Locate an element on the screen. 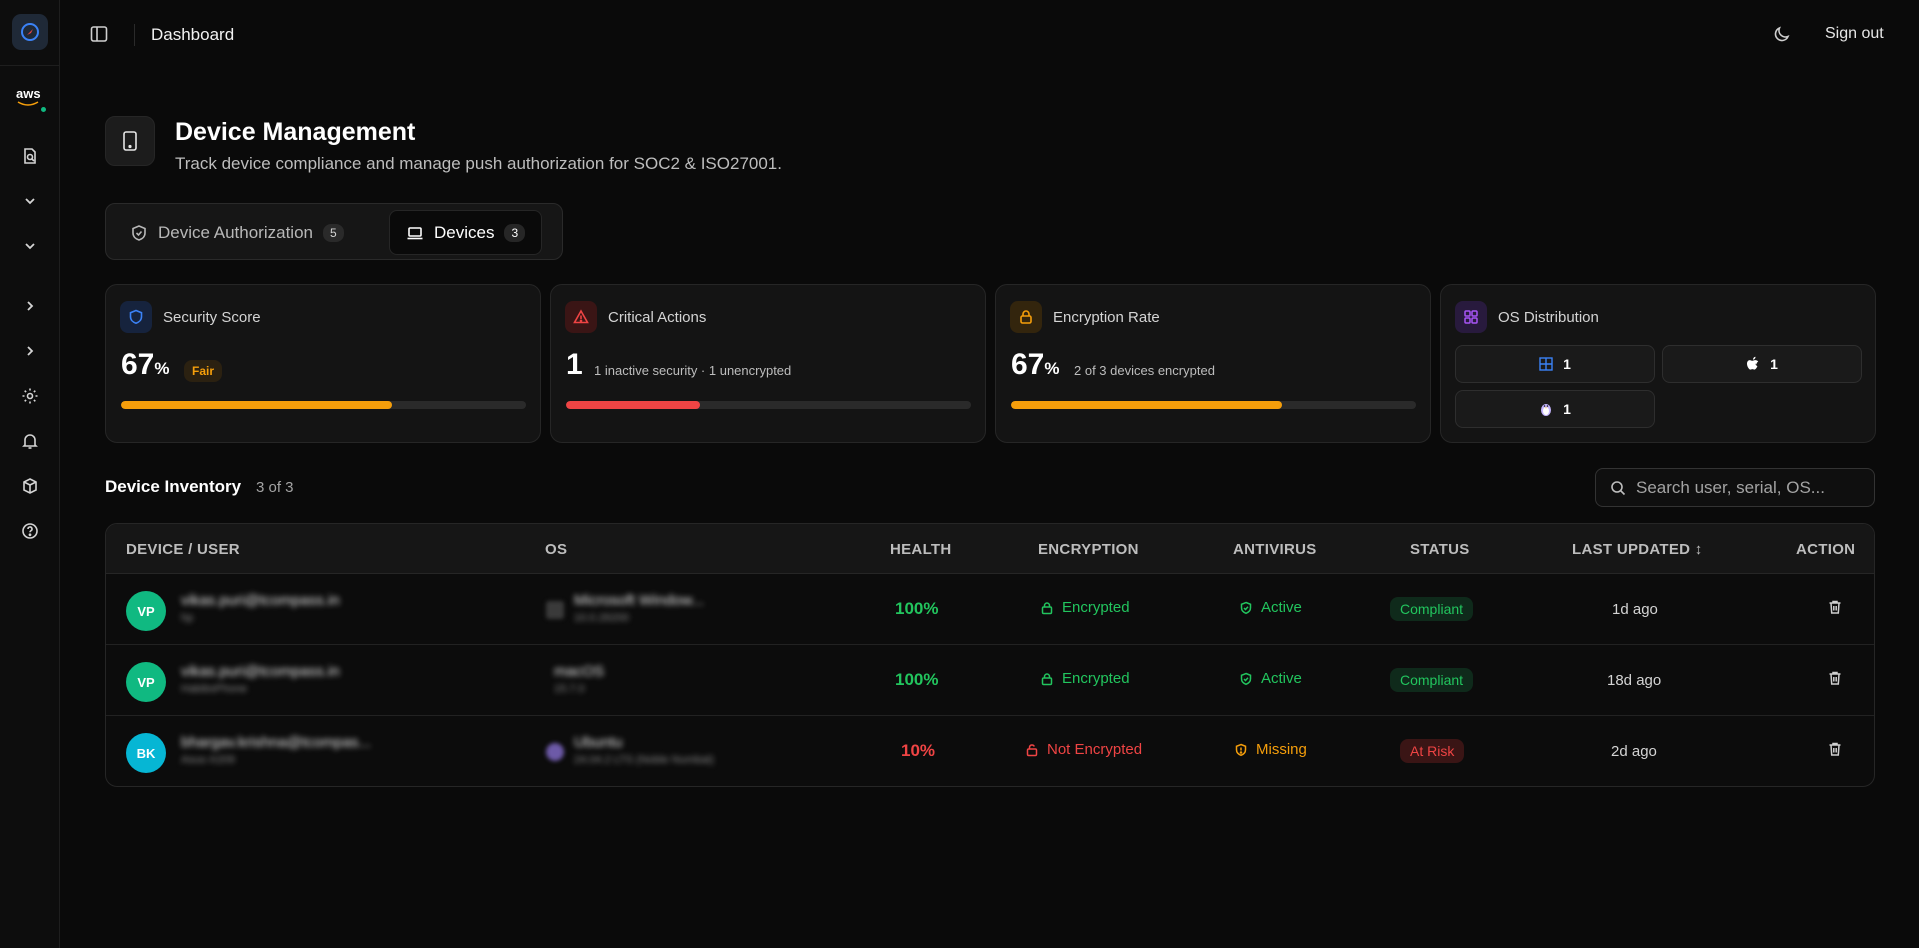  last-updated: 1d ago is located at coordinates (1635, 609).